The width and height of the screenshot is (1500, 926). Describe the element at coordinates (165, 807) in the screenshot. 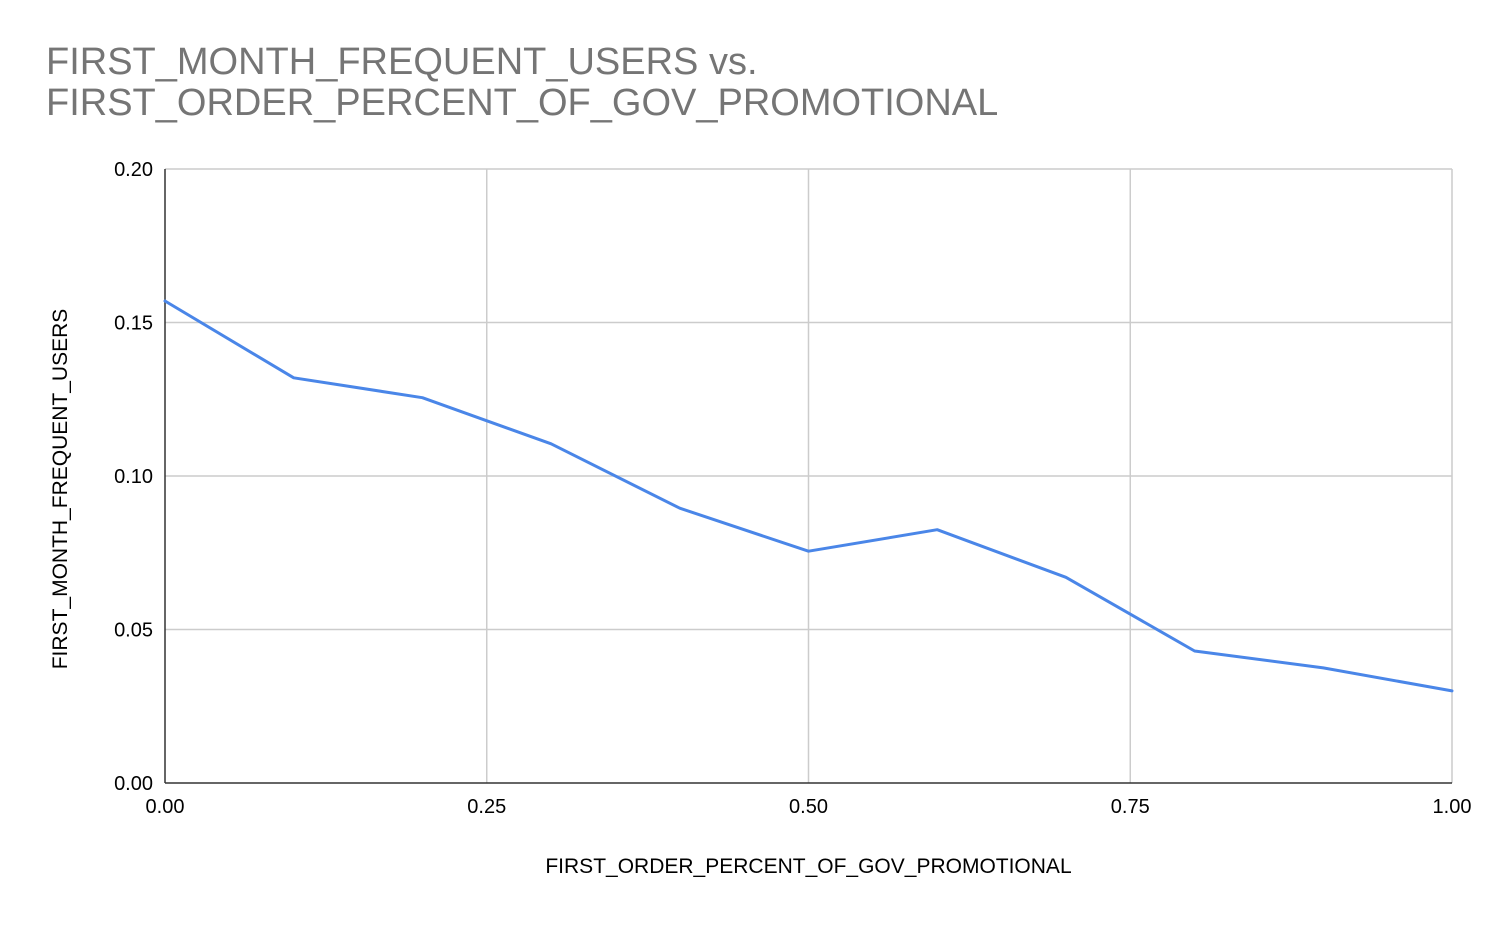

I see `x-tick-label: 0.00` at that location.